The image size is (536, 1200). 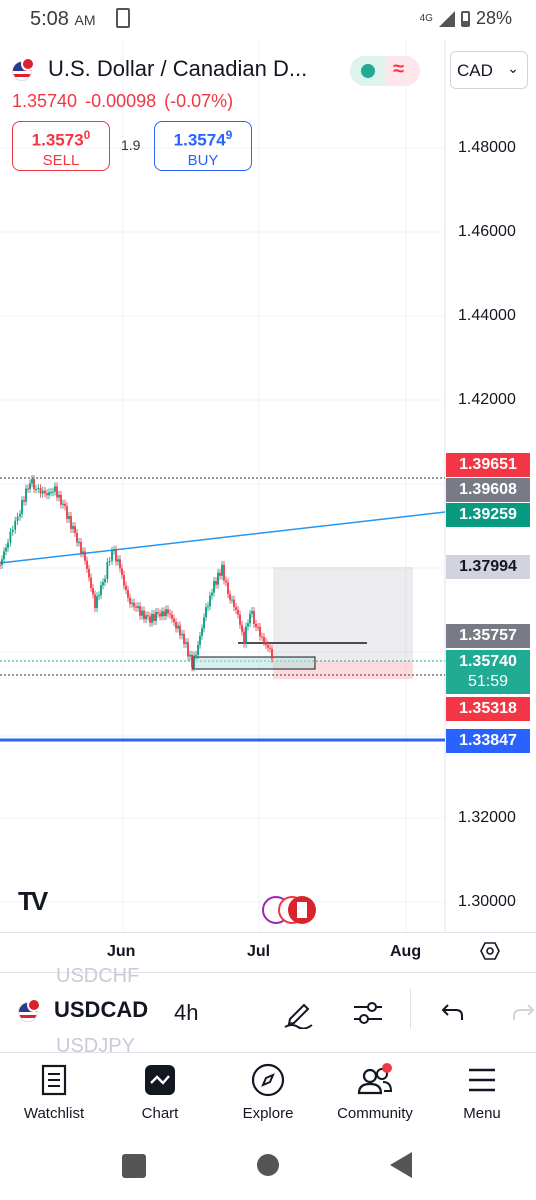 I want to click on back-button, so click(x=401, y=1165).